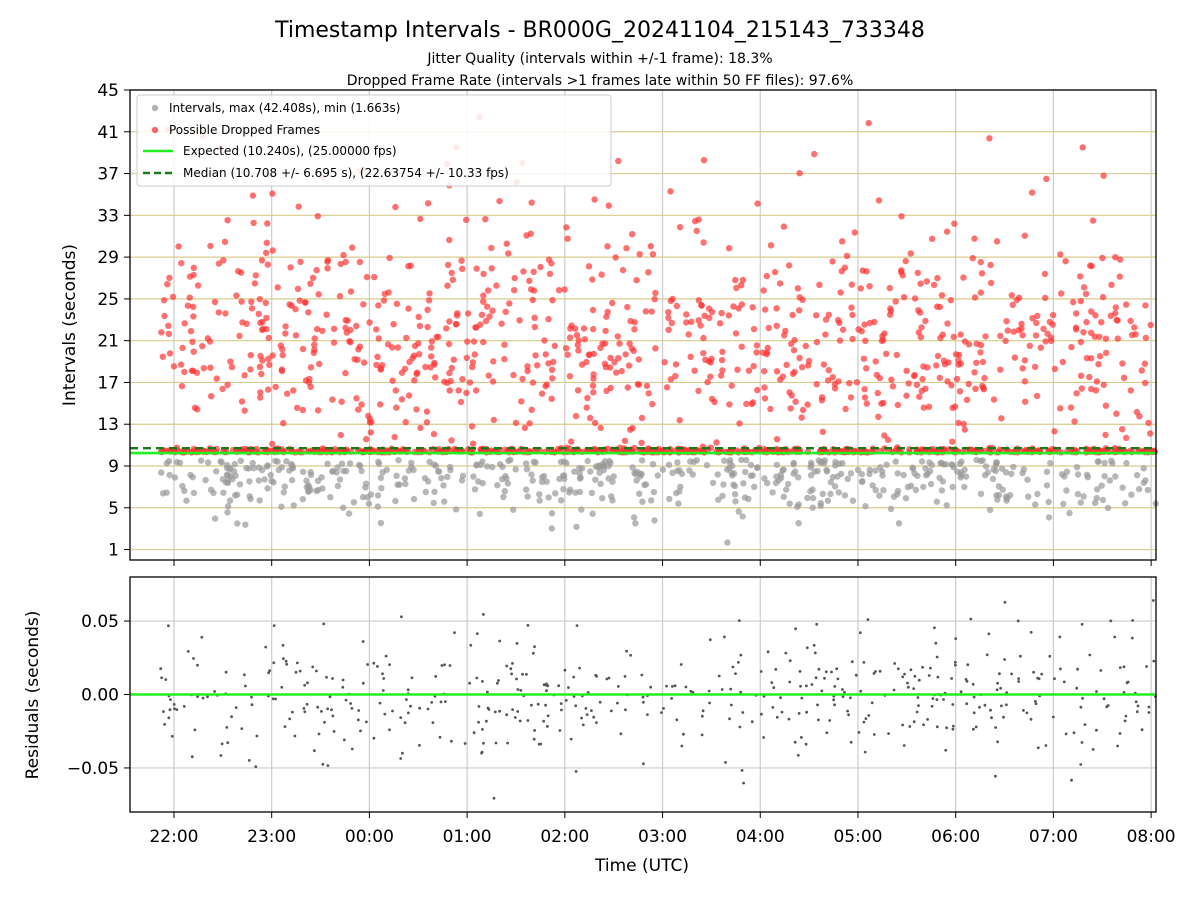 This screenshot has height=900, width=1200. I want to click on x-axis-label: Time (UTC), so click(641, 866).